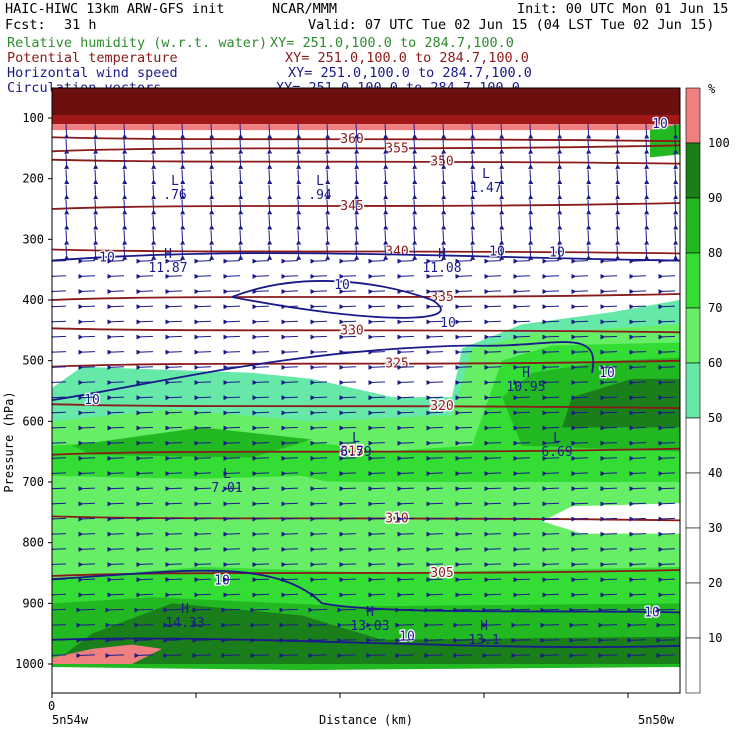 The height and width of the screenshot is (744, 740). What do you see at coordinates (92, 58) in the screenshot?
I see `field-name-theta: Potential temperature` at bounding box center [92, 58].